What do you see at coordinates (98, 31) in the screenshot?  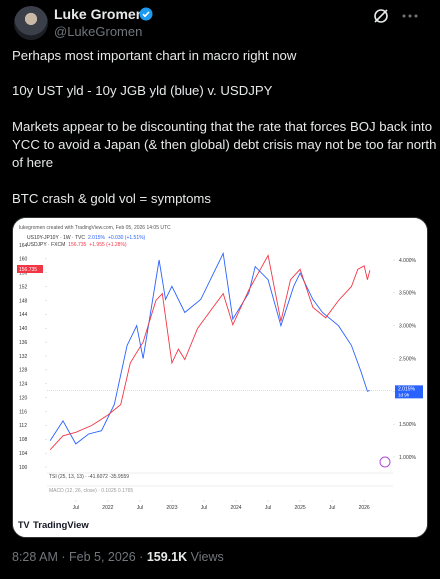 I see `author-handle: @LukeGromen` at bounding box center [98, 31].